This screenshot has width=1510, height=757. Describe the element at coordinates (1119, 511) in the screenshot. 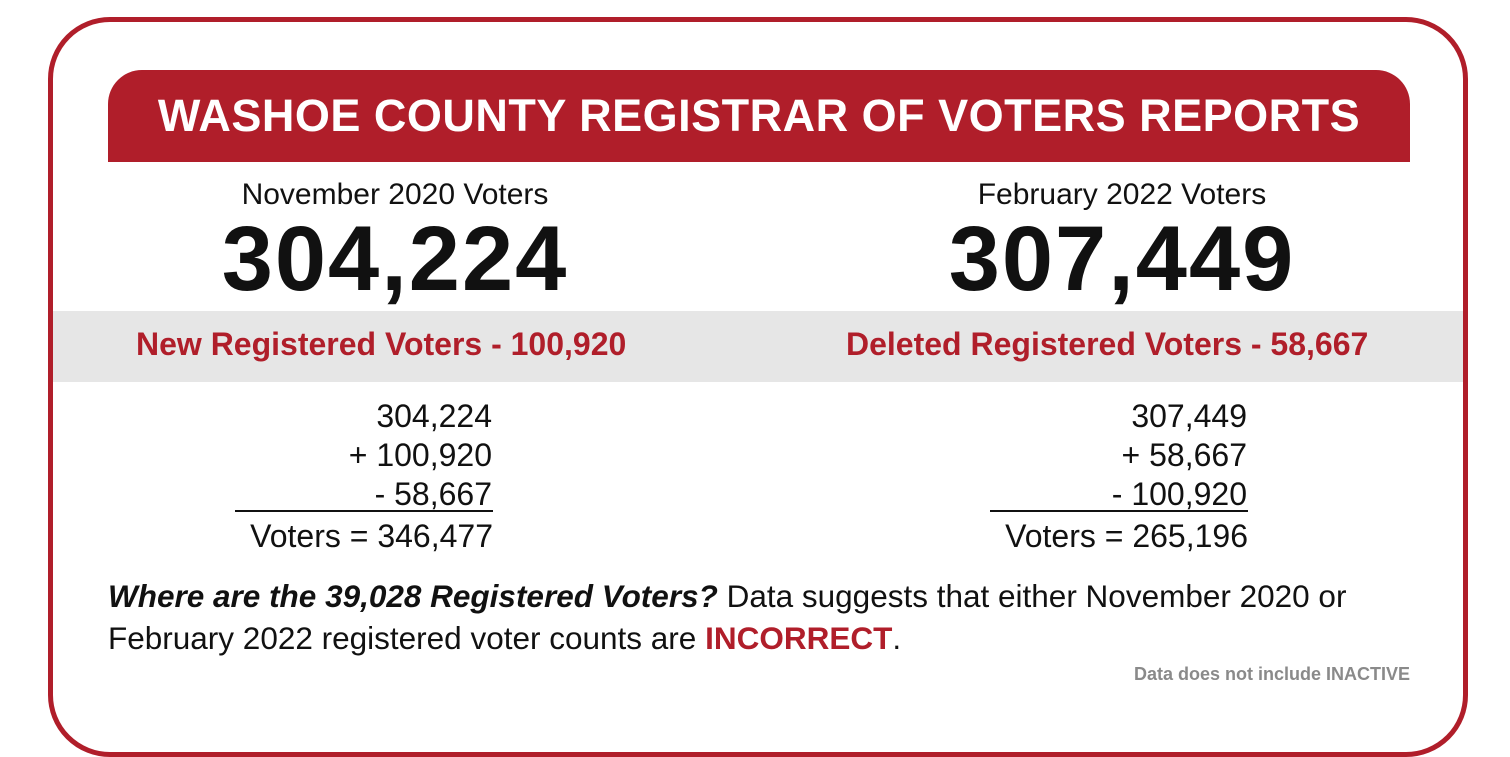

I see `right-sum-rule` at that location.